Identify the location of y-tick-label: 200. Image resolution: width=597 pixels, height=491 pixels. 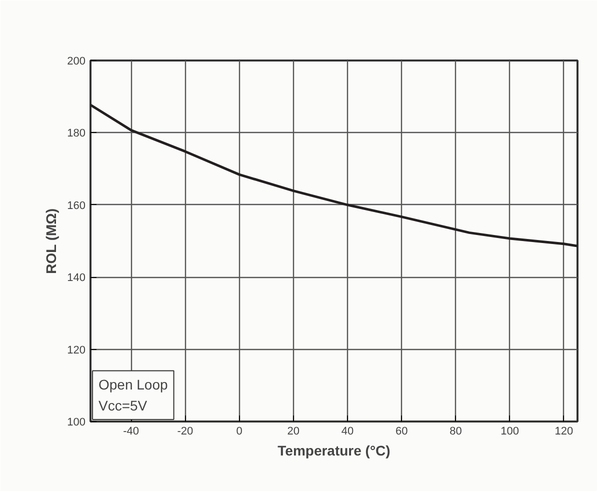
(76, 62).